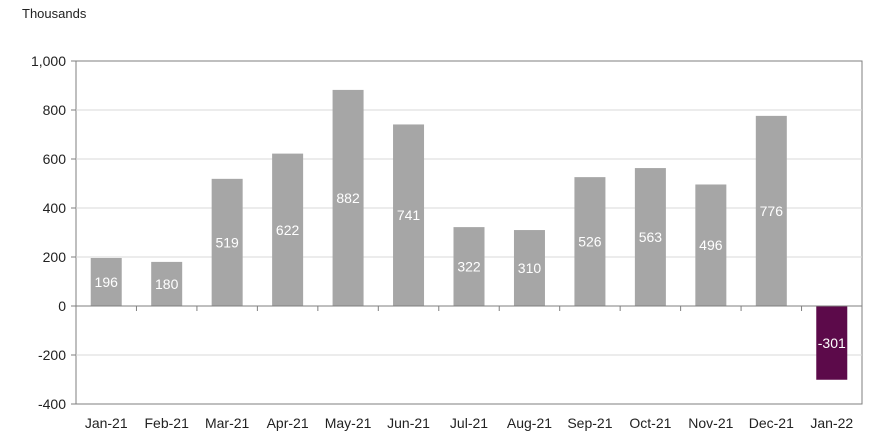 Image resolution: width=895 pixels, height=448 pixels. What do you see at coordinates (167, 423) in the screenshot?
I see `x-tick-label: Feb-21` at bounding box center [167, 423].